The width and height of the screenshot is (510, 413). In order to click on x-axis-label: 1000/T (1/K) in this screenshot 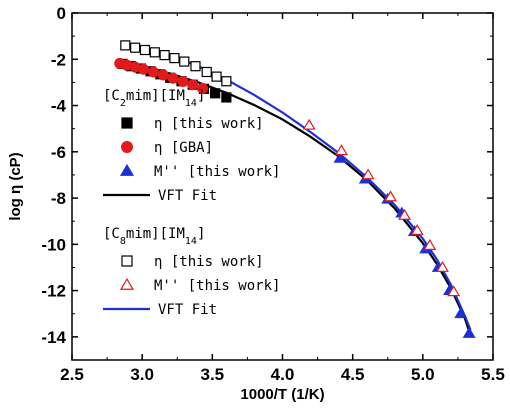, I will do `click(282, 394)`.